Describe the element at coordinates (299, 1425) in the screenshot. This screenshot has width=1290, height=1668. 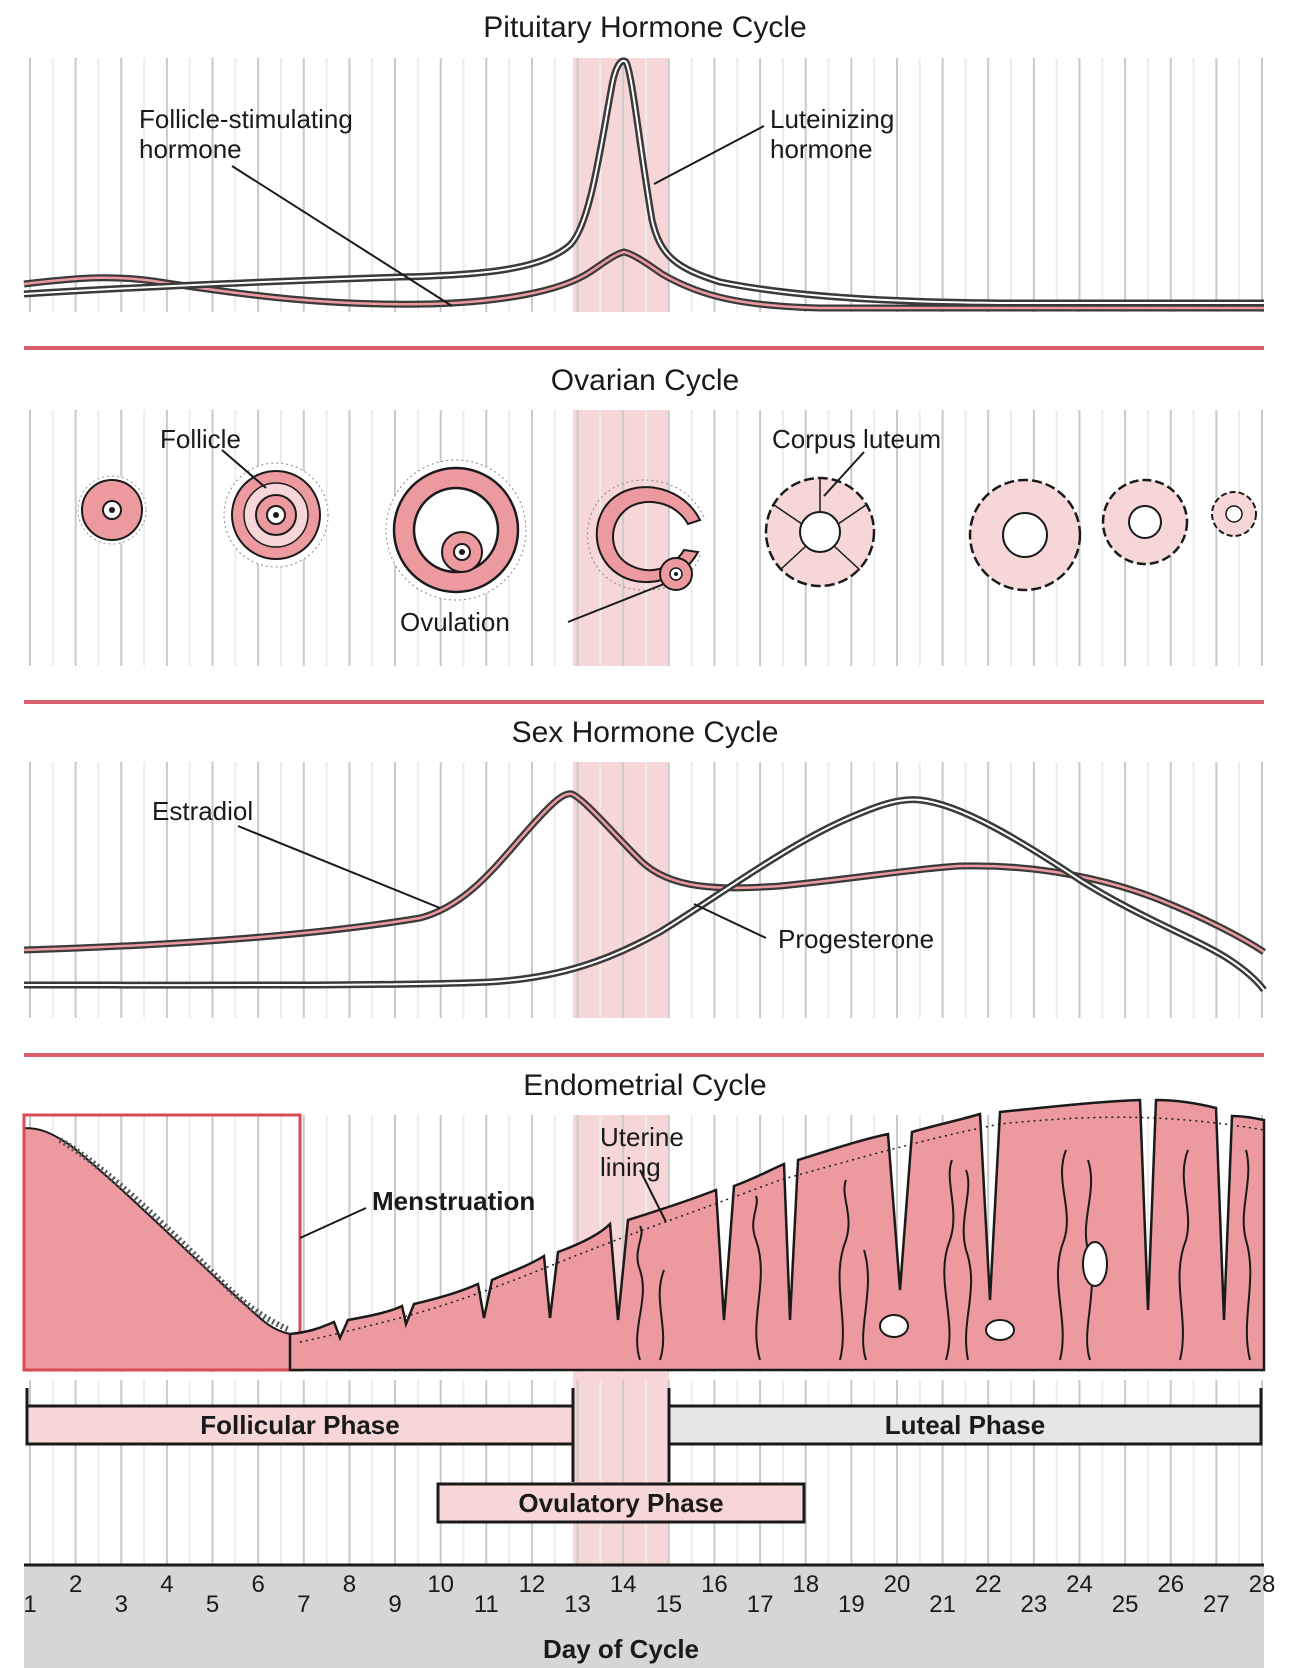
I see `follicular-phase-label: Follicular Phase` at that location.